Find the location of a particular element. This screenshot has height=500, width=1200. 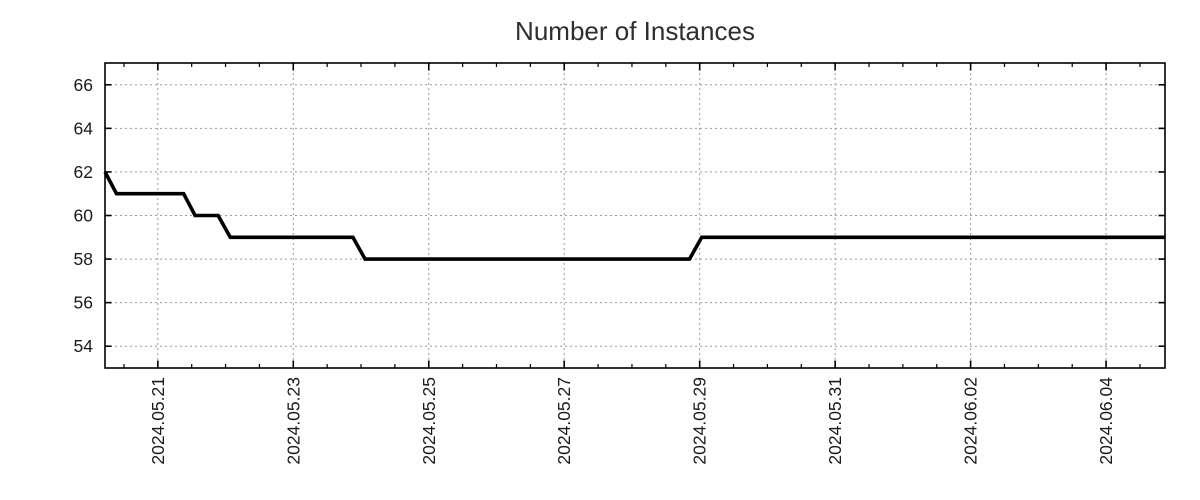

x-tick-label: 2024.05.25 is located at coordinates (429, 421).